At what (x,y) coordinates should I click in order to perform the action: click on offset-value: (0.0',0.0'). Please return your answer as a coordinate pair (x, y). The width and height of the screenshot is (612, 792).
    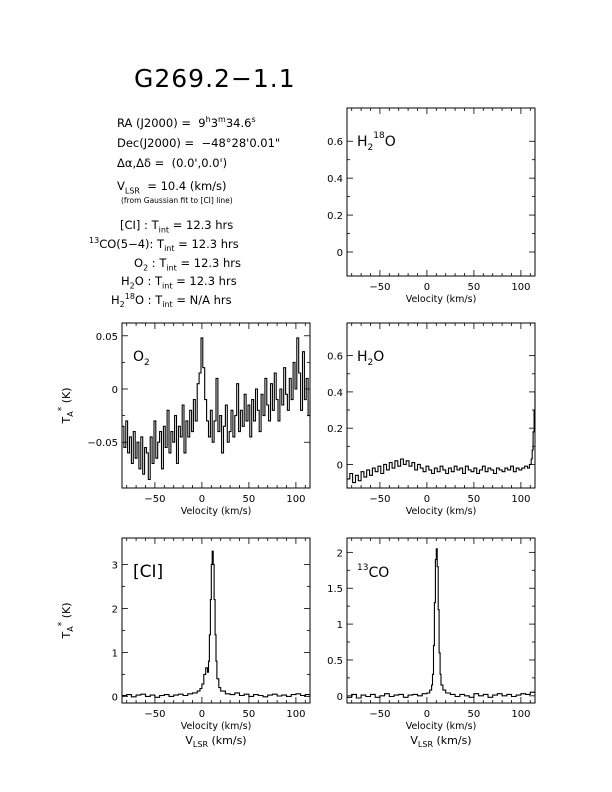
    Looking at the image, I should click on (199, 163).